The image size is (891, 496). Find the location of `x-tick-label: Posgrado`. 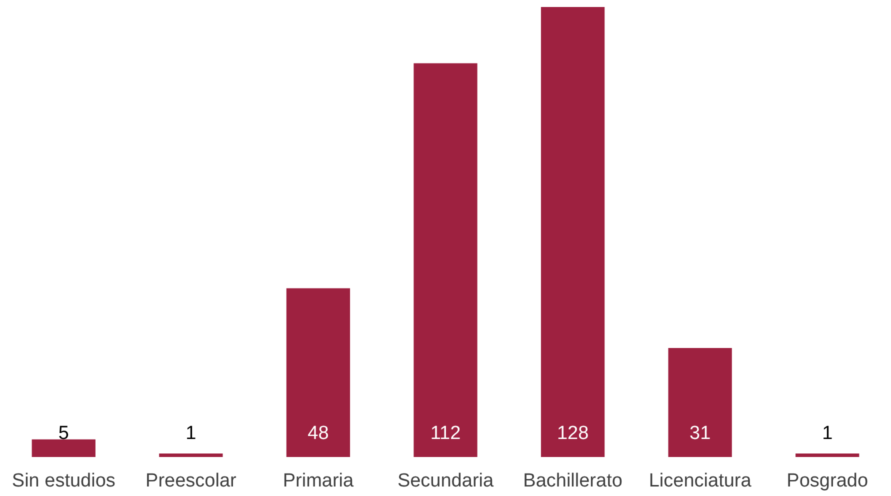

x-tick-label: Posgrado is located at coordinates (827, 481).